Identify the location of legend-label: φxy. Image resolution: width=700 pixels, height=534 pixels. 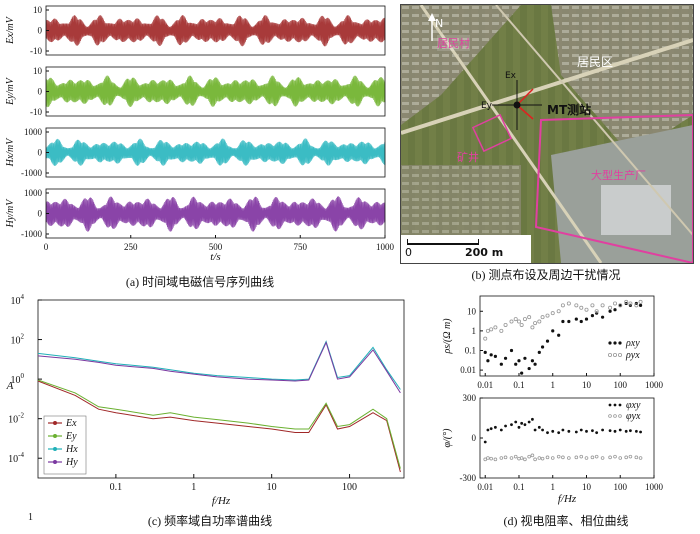
(633, 405).